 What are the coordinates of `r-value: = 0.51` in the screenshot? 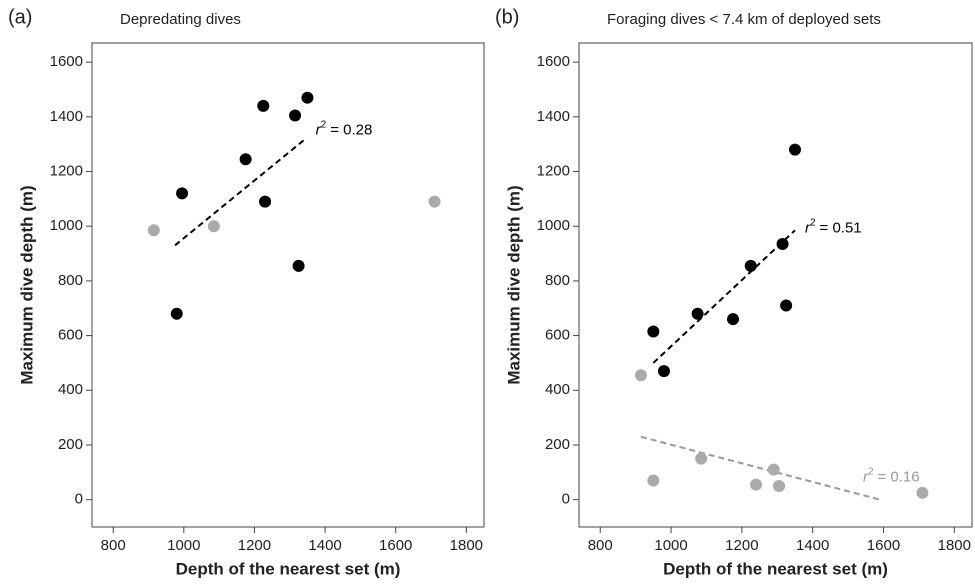 It's located at (841, 227).